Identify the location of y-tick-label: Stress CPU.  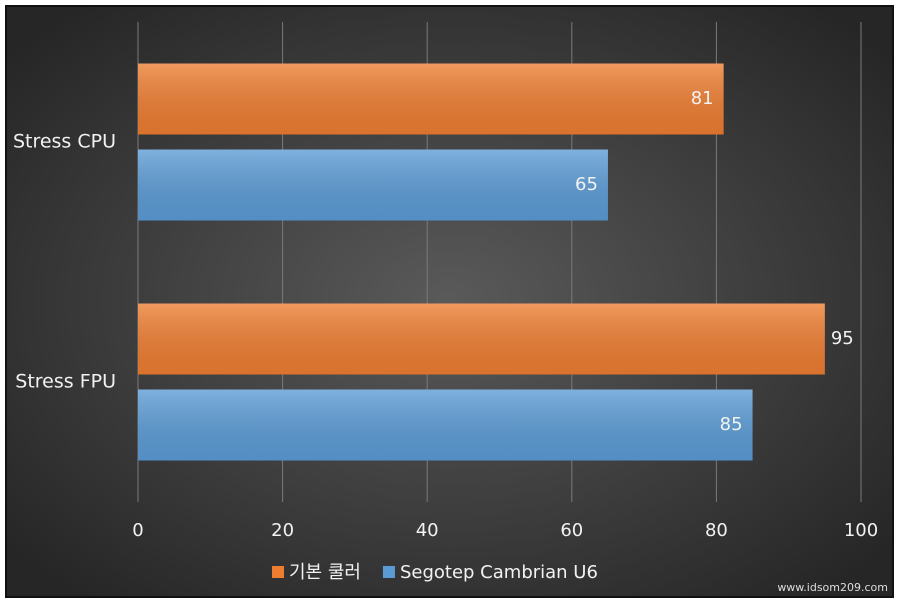
(64, 142).